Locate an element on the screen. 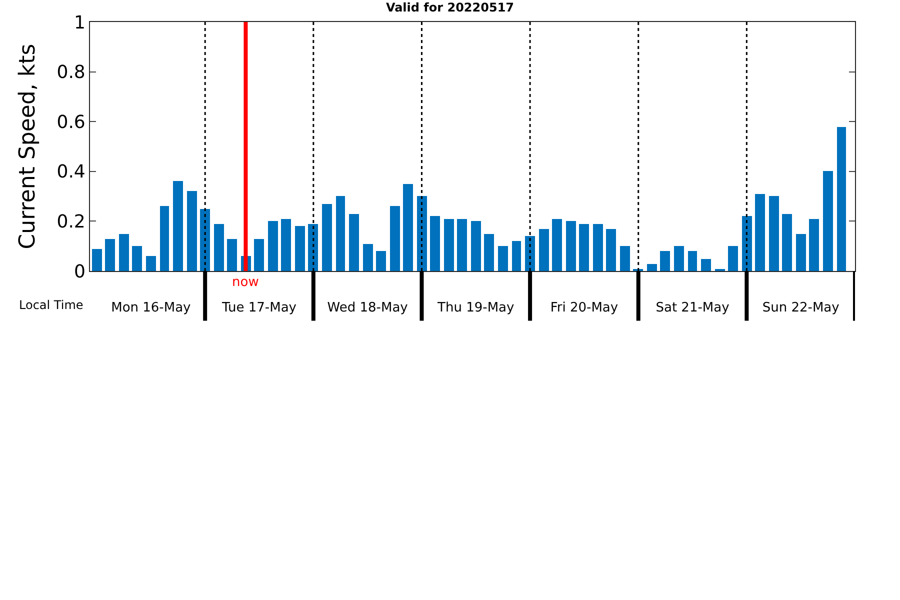 Image resolution: width=900 pixels, height=600 pixels. x-tick-label: Sat 21-May is located at coordinates (693, 308).